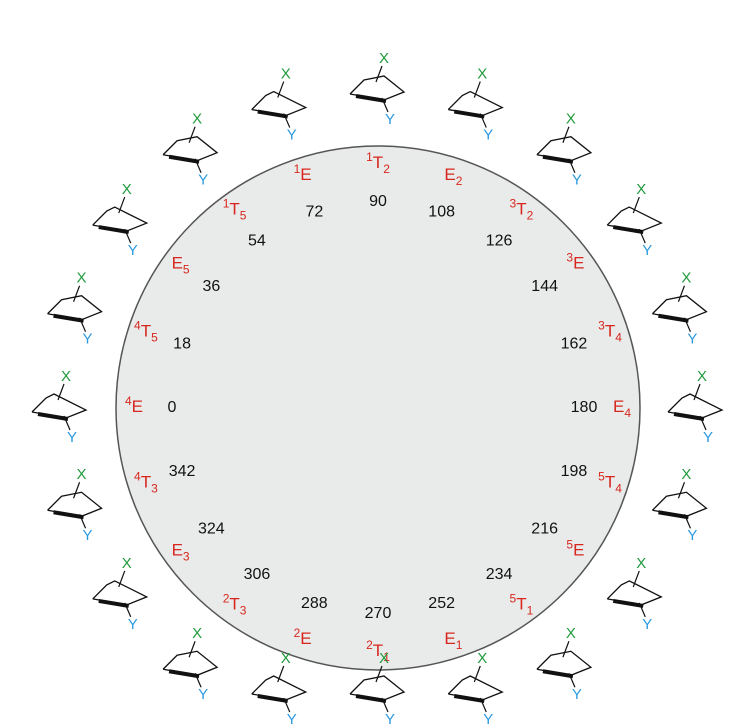 The width and height of the screenshot is (734, 728). Describe the element at coordinates (134, 405) in the screenshot. I see `conformer-label: 4E` at that location.